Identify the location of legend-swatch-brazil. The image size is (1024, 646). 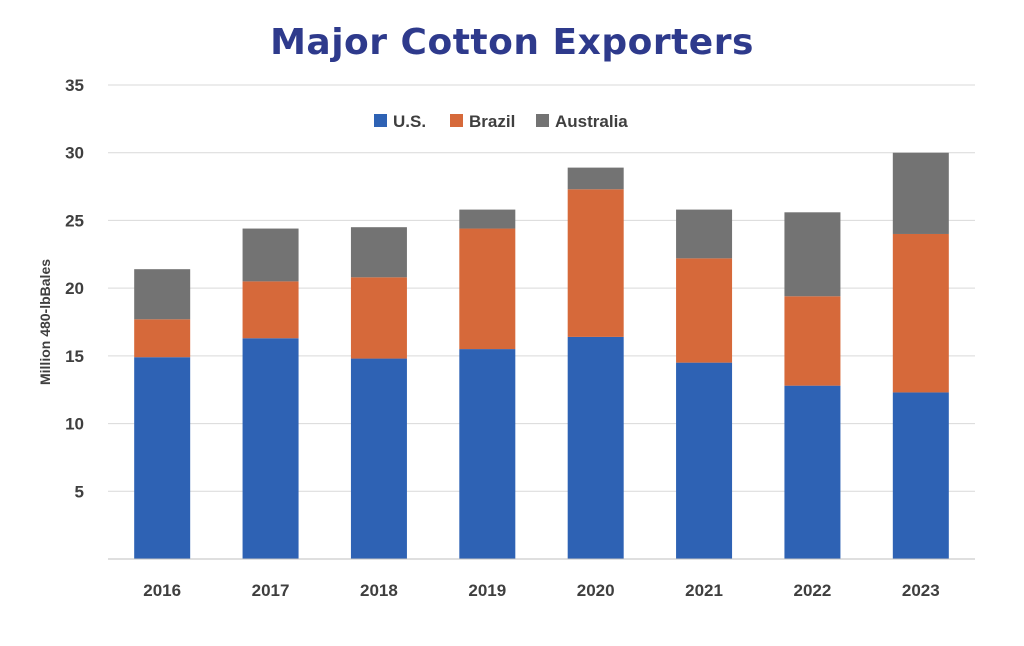
(456, 120).